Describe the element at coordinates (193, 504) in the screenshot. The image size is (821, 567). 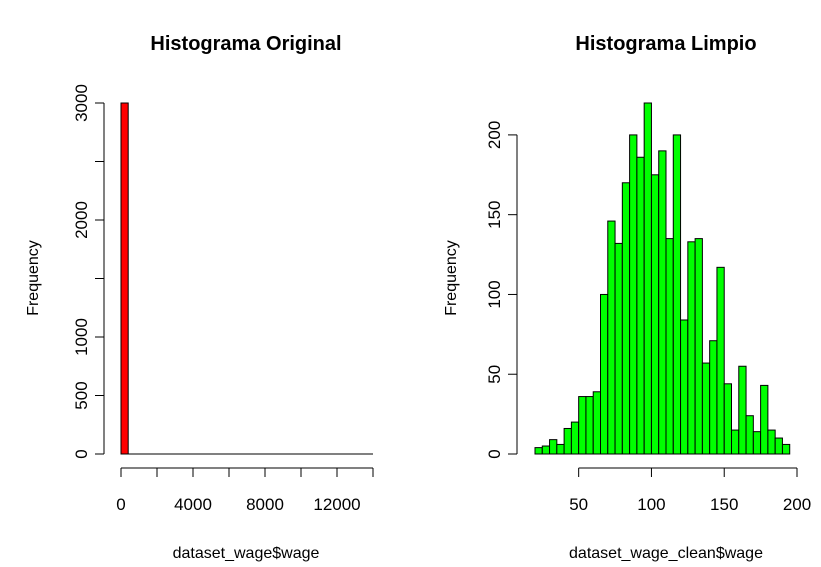
I see `x-tick-label: 4000` at that location.